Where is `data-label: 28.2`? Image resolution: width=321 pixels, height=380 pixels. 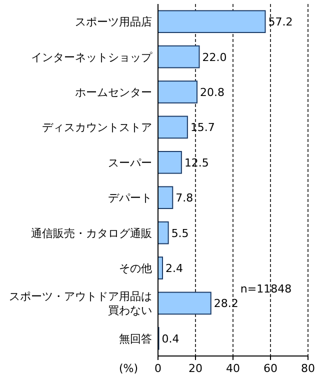 data-label: 28.2 is located at coordinates (226, 303).